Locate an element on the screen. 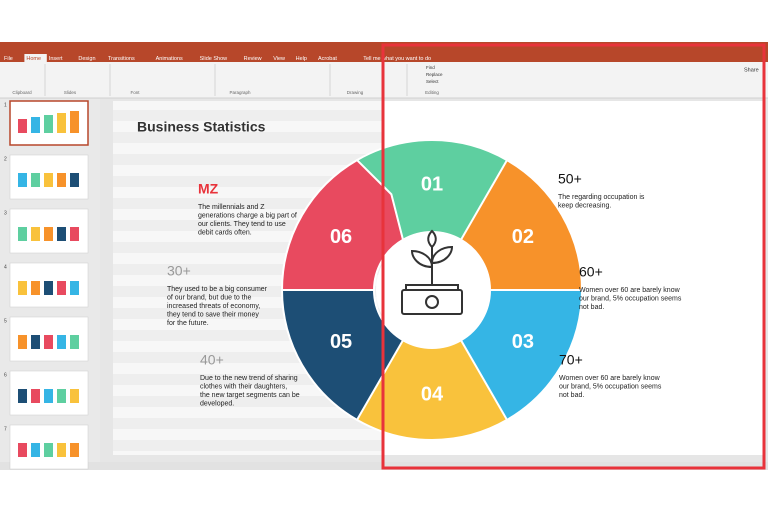 Image resolution: width=768 pixels, height=517 pixels. ribbon-tab: Insert is located at coordinates (56, 59).